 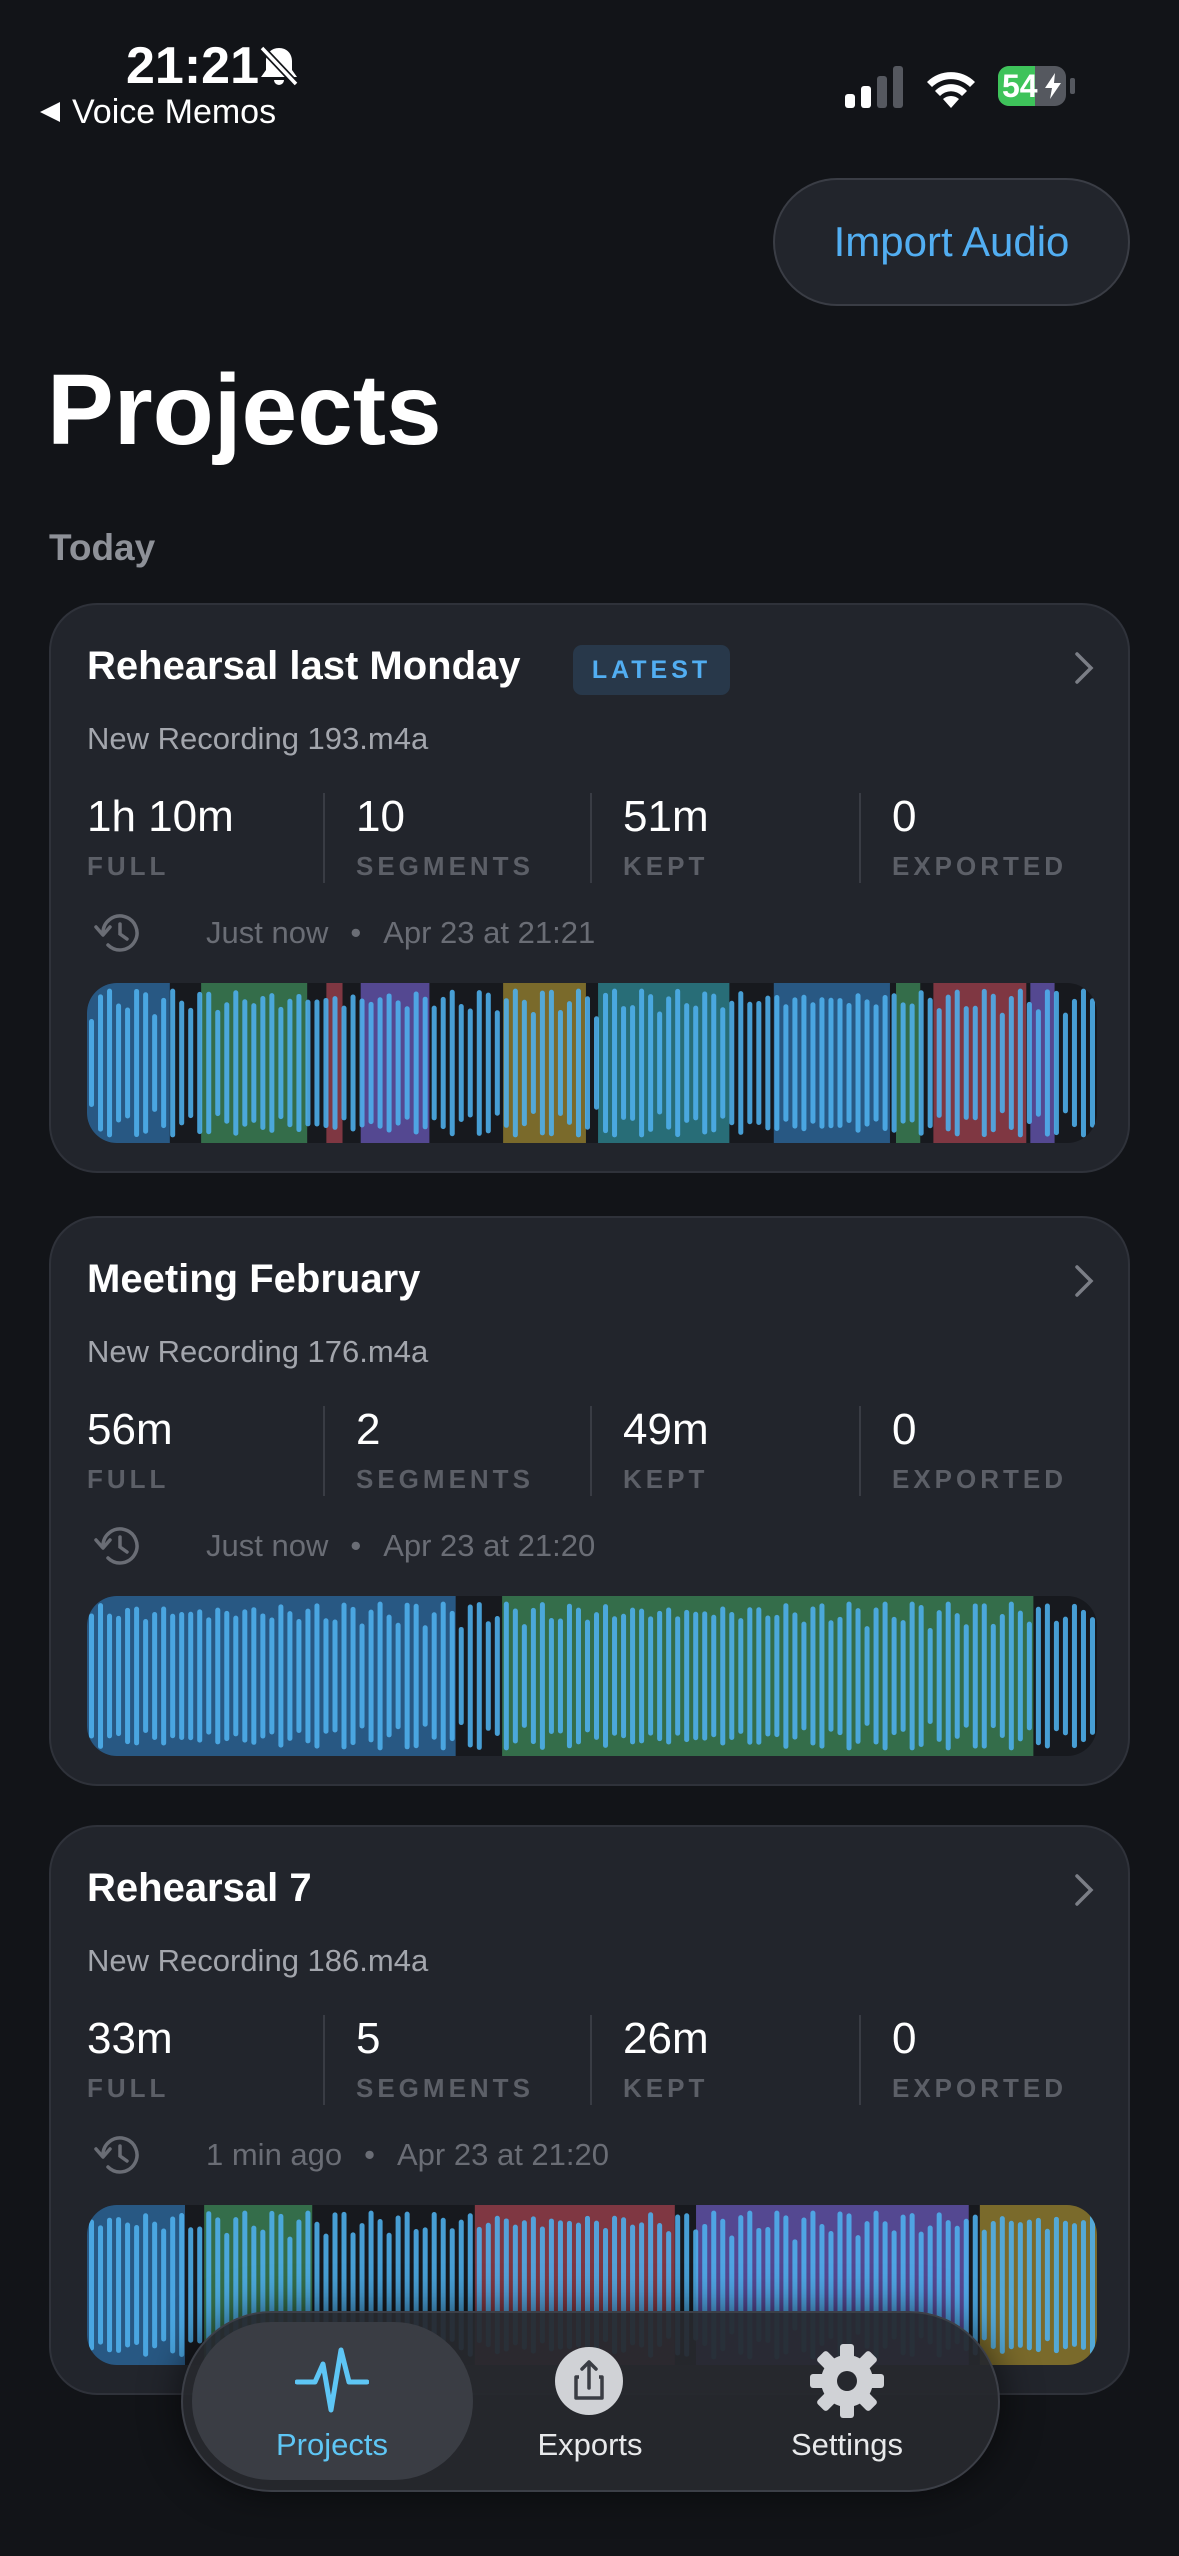 I want to click on charging-icon, so click(x=1053, y=86).